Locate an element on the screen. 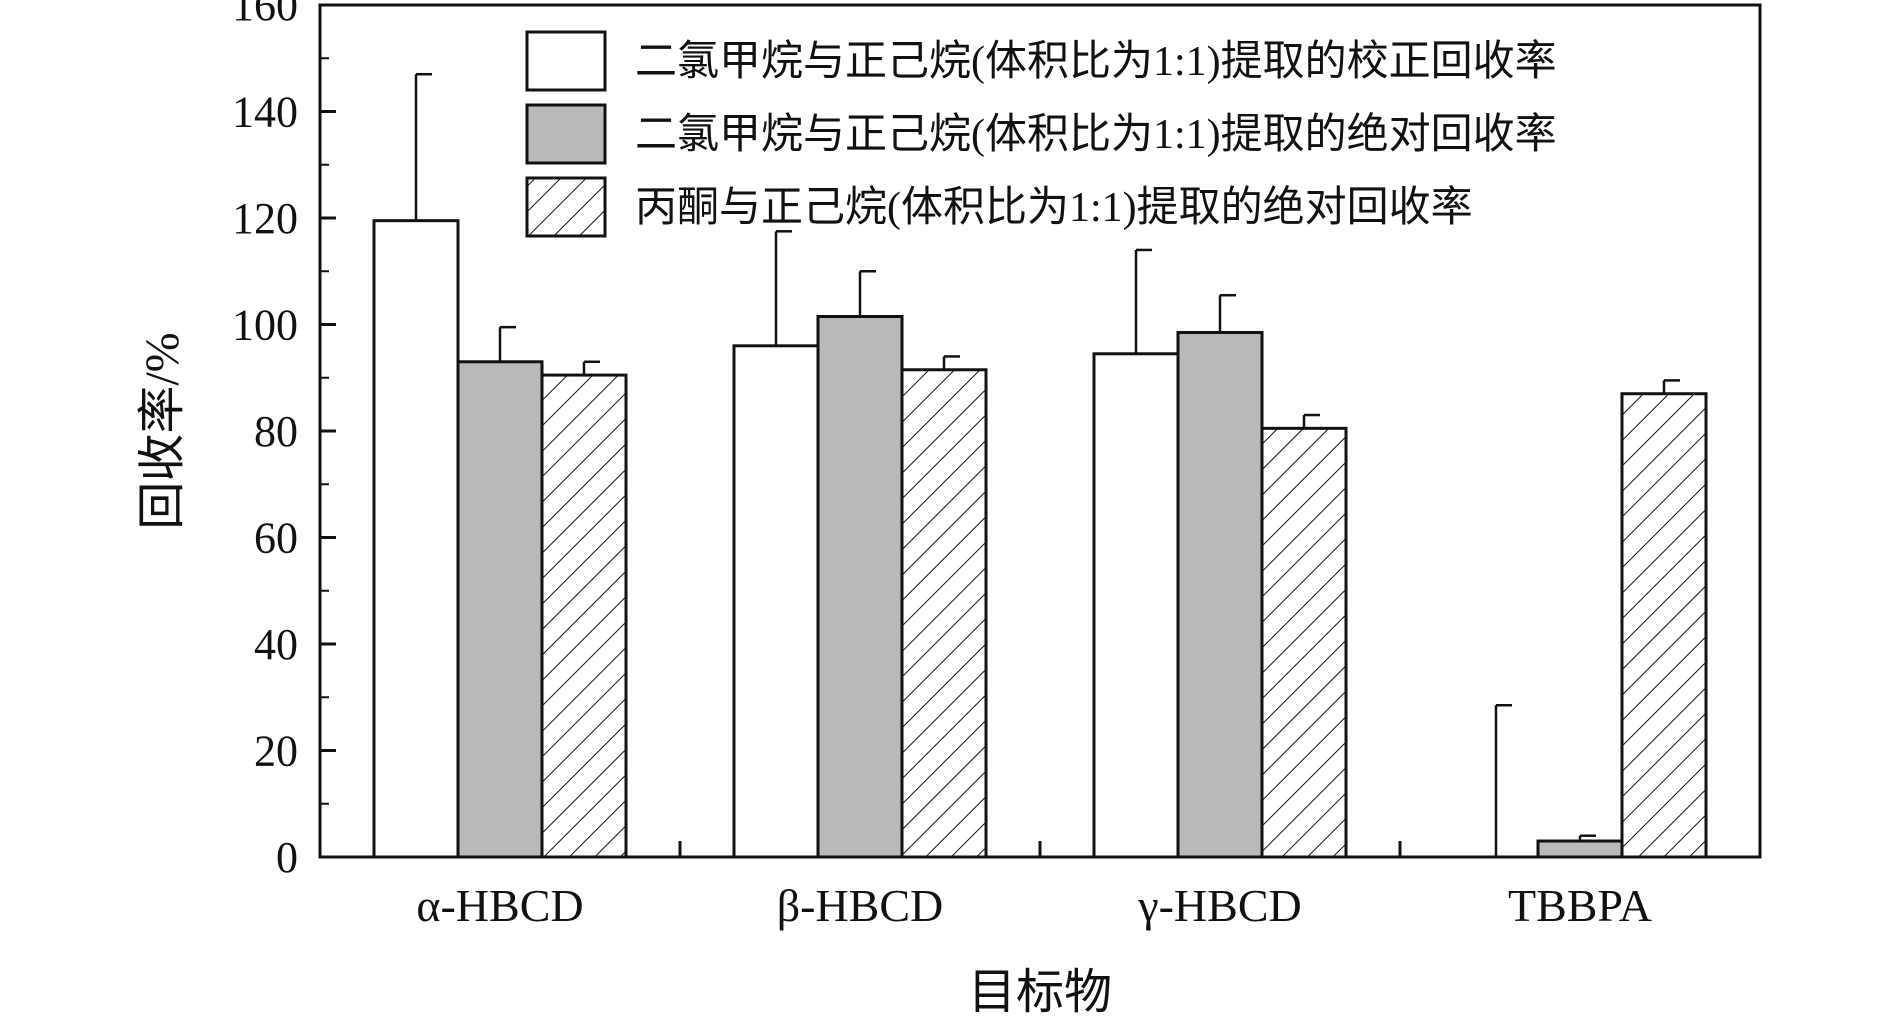 This screenshot has width=1890, height=1018. x-category-label: β-HBCD is located at coordinates (860, 905).